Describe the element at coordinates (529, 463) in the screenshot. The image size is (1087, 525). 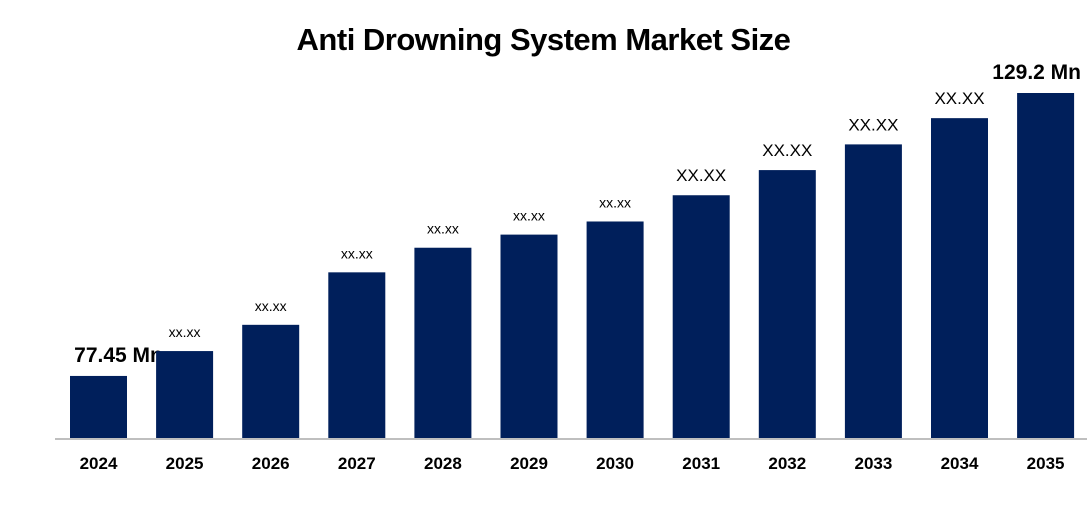
I see `x-tick-label: 2029` at that location.